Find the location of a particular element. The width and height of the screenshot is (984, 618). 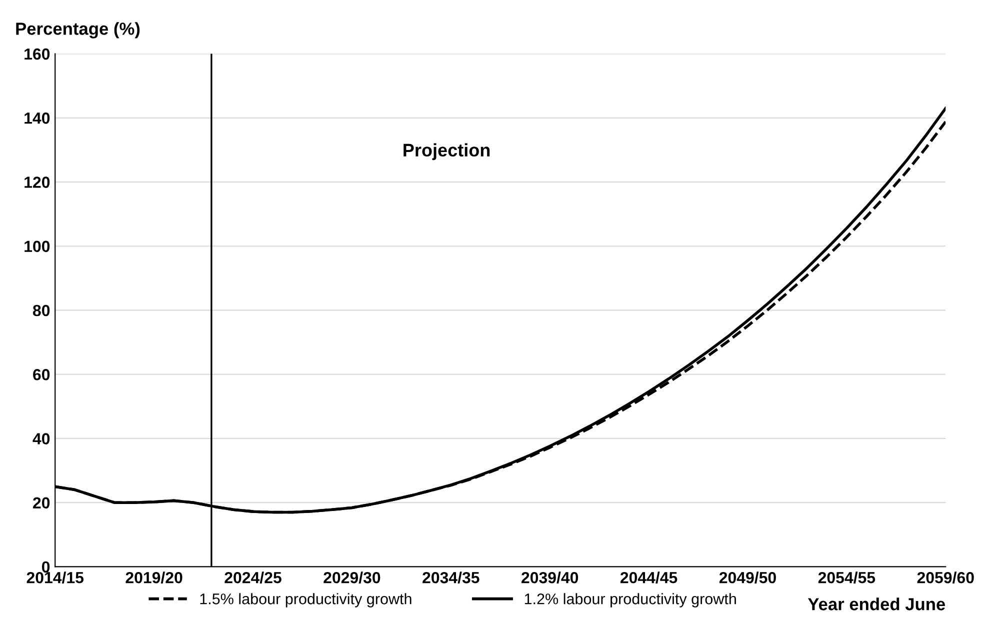

y-tick-label: 40 is located at coordinates (41, 438).